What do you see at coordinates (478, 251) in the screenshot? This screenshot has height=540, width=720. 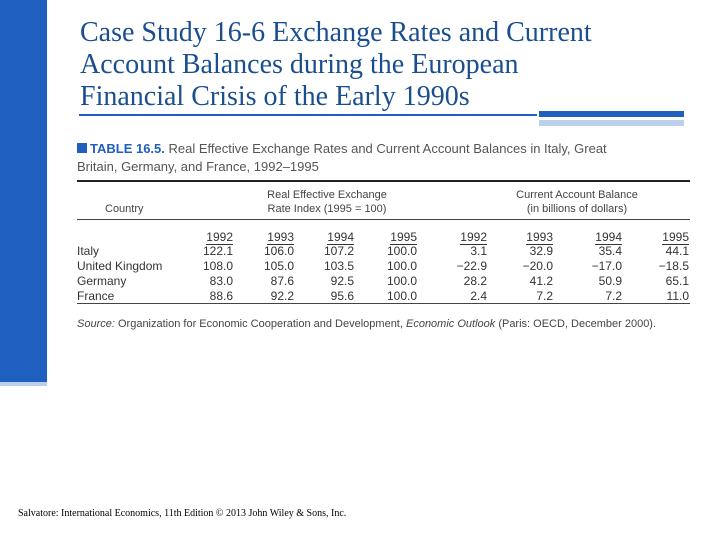 I see `cell: 3.1` at bounding box center [478, 251].